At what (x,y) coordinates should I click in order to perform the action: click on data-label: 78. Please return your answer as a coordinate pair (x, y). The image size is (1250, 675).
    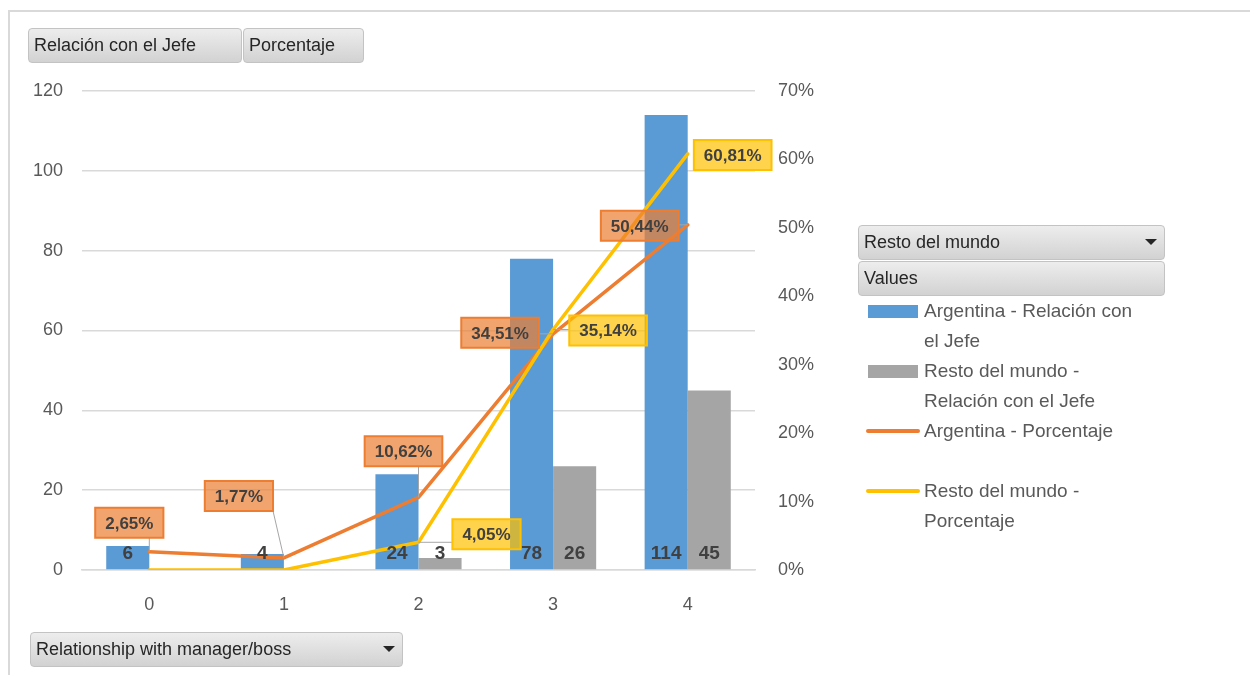
    Looking at the image, I should click on (531, 553).